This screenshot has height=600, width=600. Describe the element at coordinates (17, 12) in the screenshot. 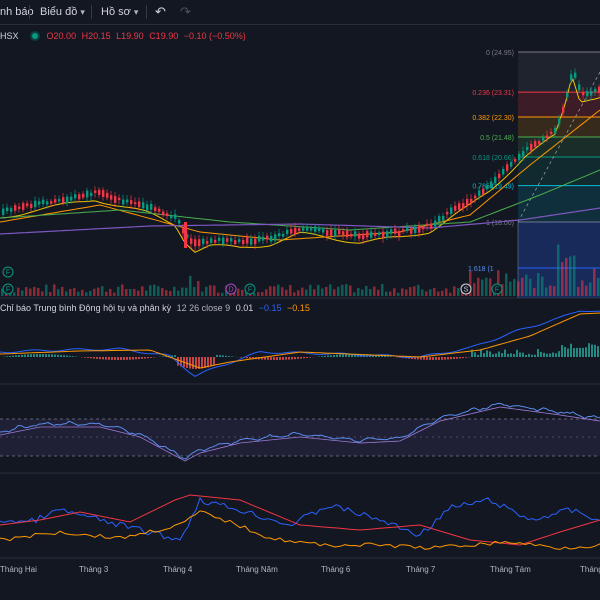

I see `alerts-menu: nh báo` at that location.